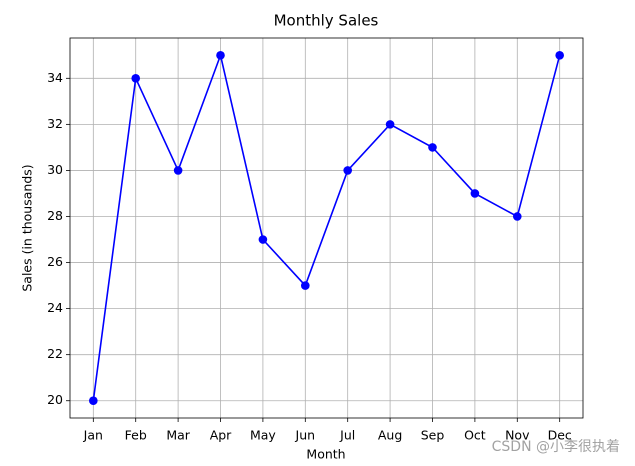 This screenshot has width=635, height=466. I want to click on y-axis-label: Sales (in thousands), so click(27, 227).